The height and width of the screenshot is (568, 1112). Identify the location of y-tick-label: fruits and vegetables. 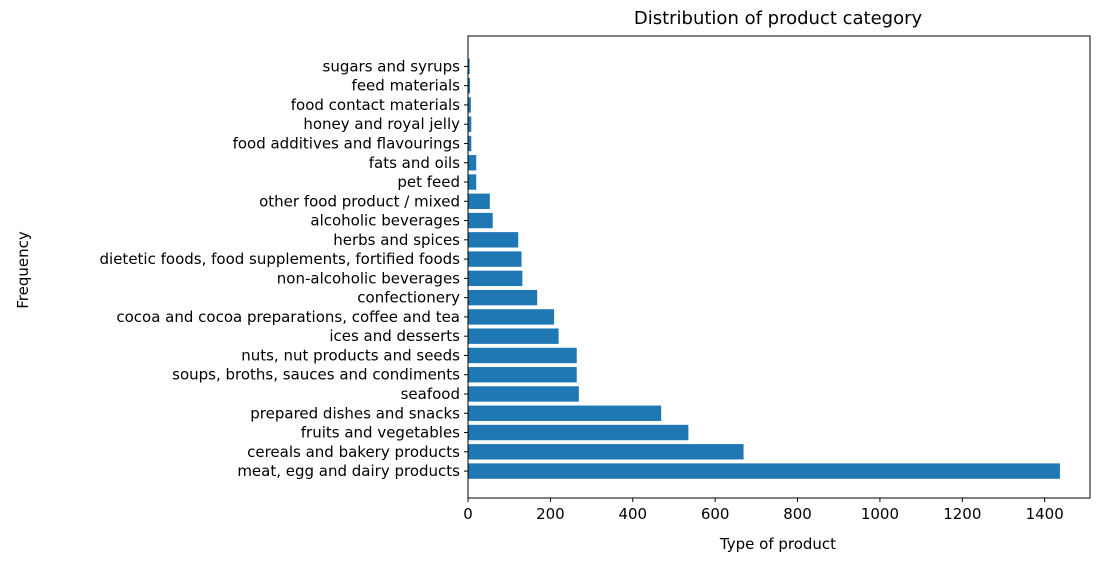
(380, 433).